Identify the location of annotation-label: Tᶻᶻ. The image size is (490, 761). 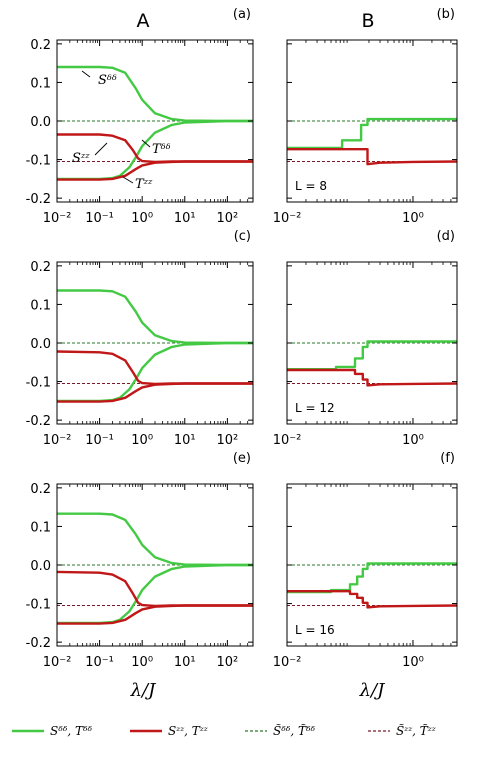
(144, 184).